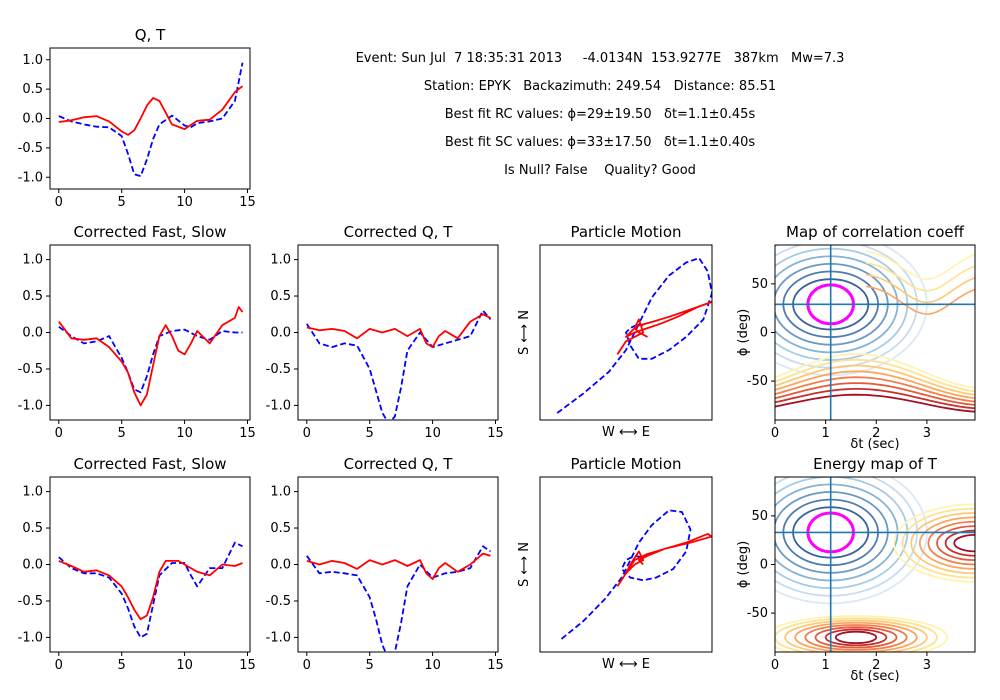  What do you see at coordinates (664, 327) in the screenshot?
I see `t-trace-pm1` at bounding box center [664, 327].